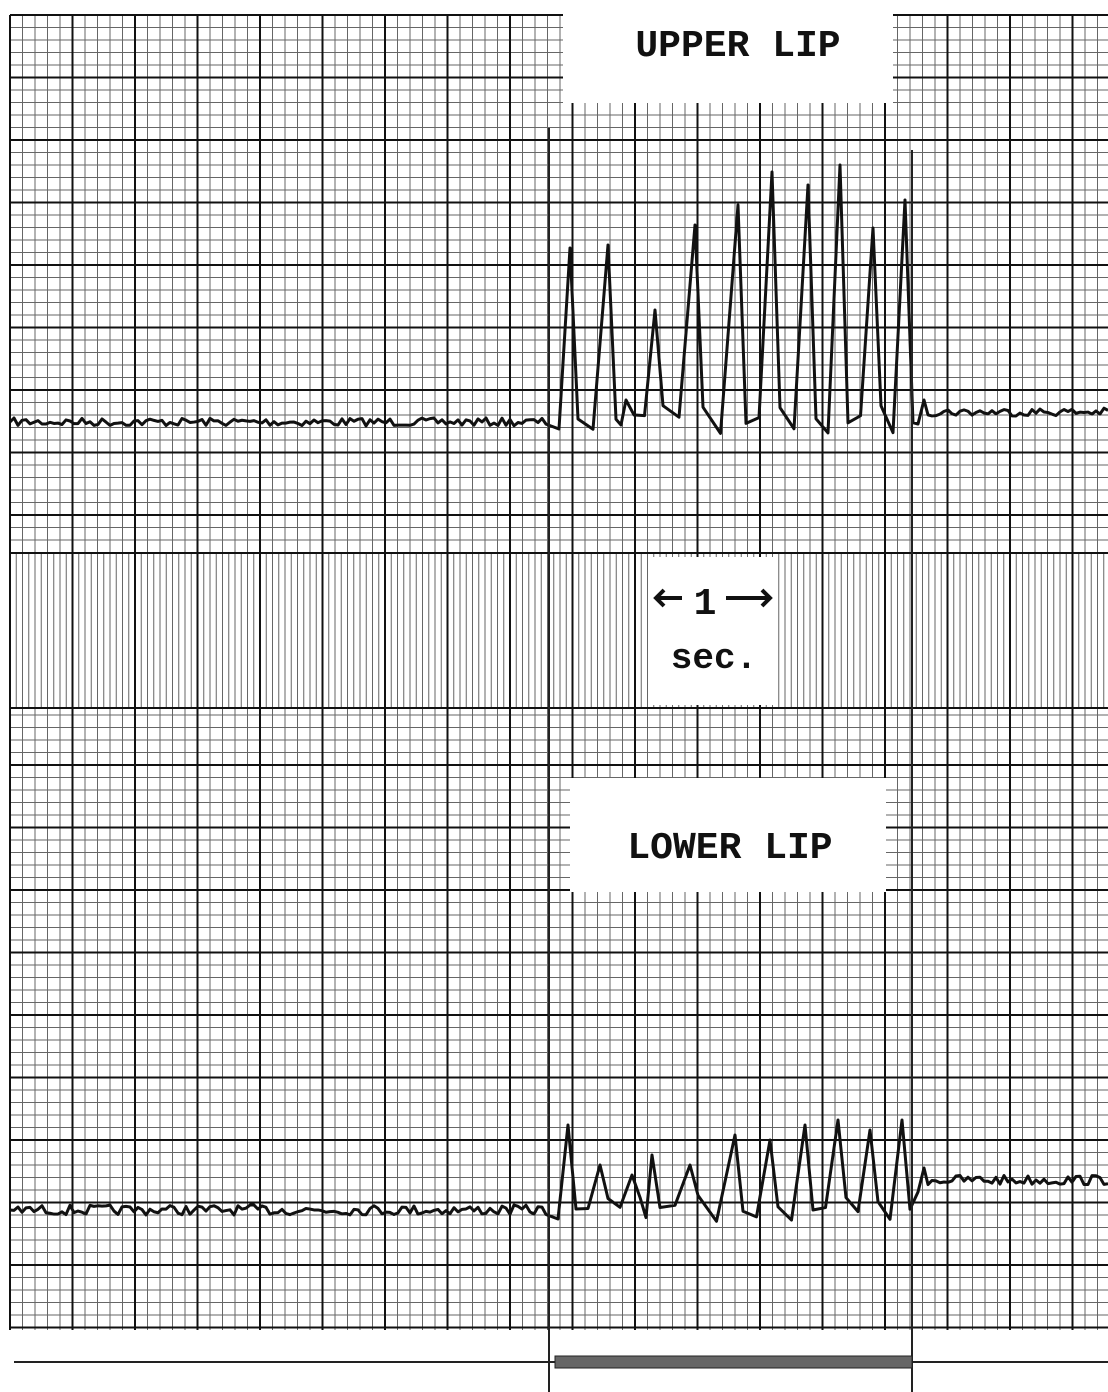 Image resolution: width=1108 pixels, height=1392 pixels. What do you see at coordinates (737, 46) in the screenshot?
I see `upper-label: UPPER LIP` at bounding box center [737, 46].